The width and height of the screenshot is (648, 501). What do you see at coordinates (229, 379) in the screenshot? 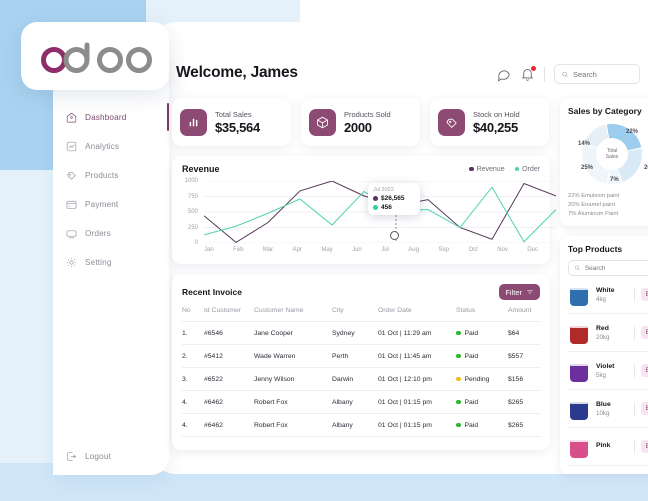
I see `cell-id-customer: #6522` at bounding box center [229, 379].